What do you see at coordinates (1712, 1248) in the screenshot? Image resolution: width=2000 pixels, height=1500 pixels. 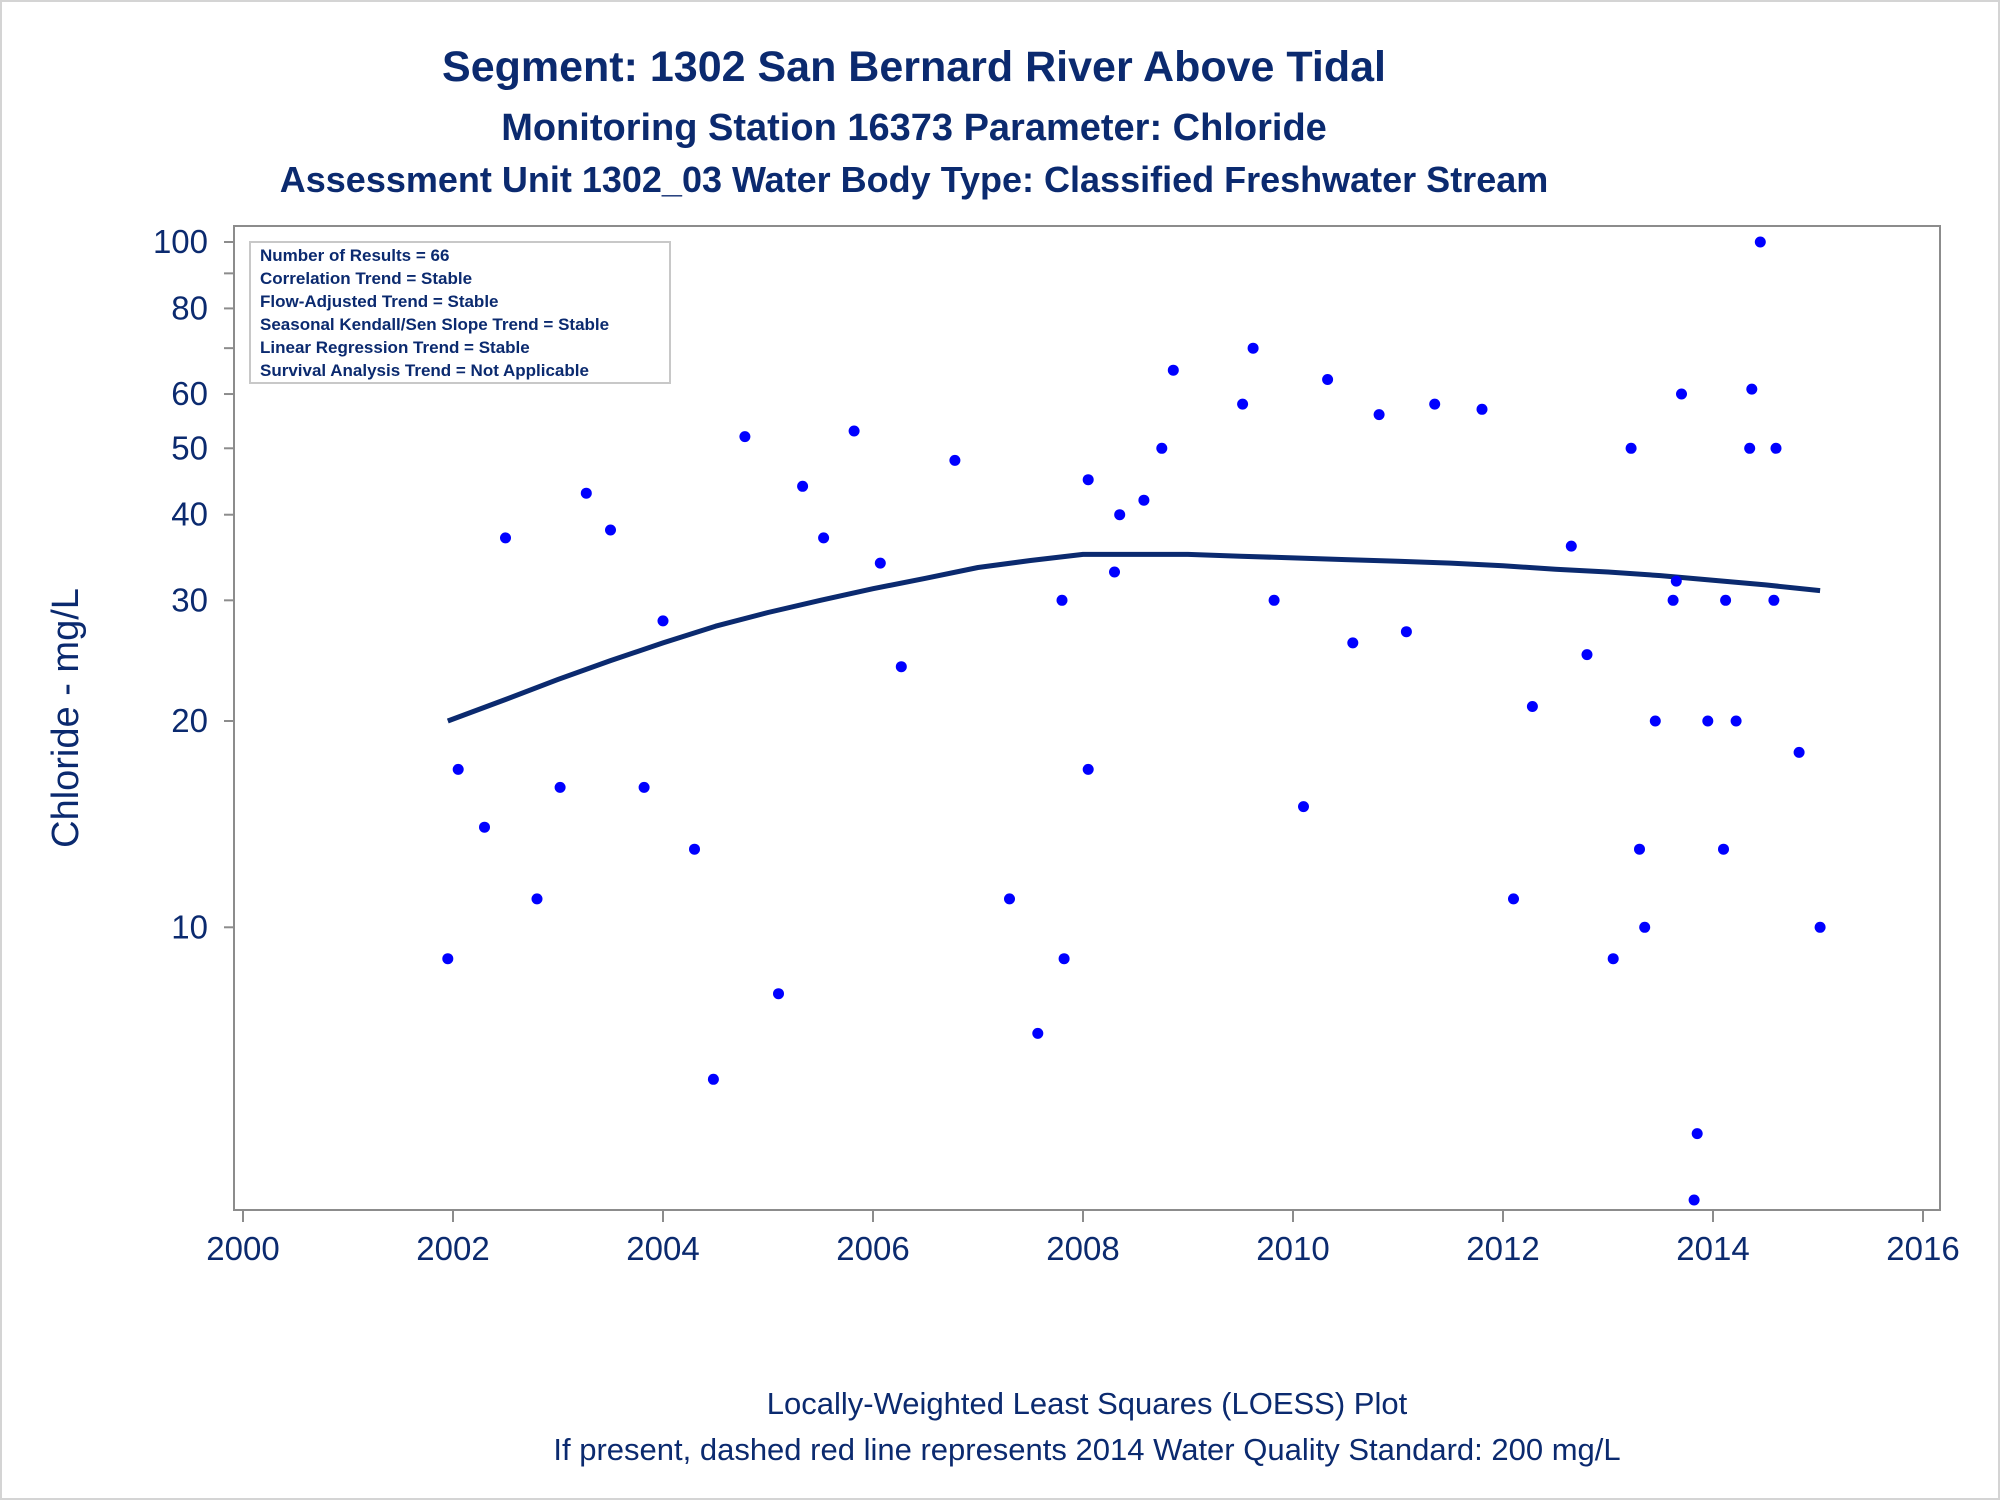 I see `x-tick-label: 2014` at bounding box center [1712, 1248].